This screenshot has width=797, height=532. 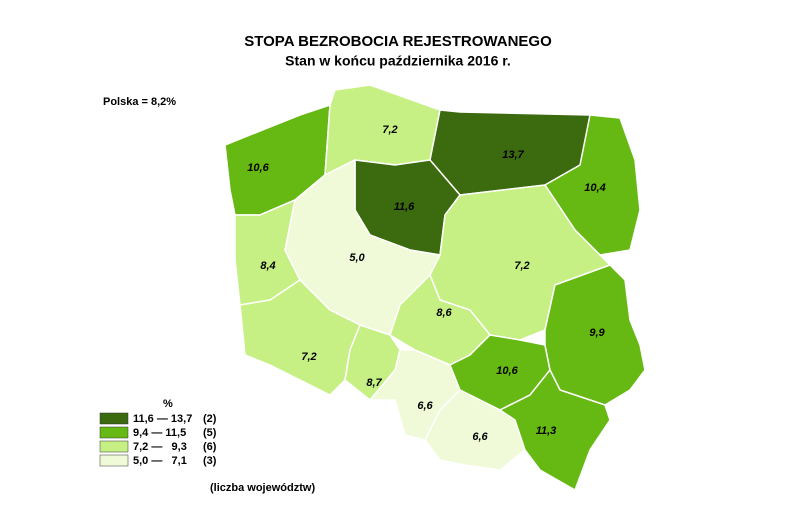 I want to click on region-value: 10,4, so click(x=594, y=188).